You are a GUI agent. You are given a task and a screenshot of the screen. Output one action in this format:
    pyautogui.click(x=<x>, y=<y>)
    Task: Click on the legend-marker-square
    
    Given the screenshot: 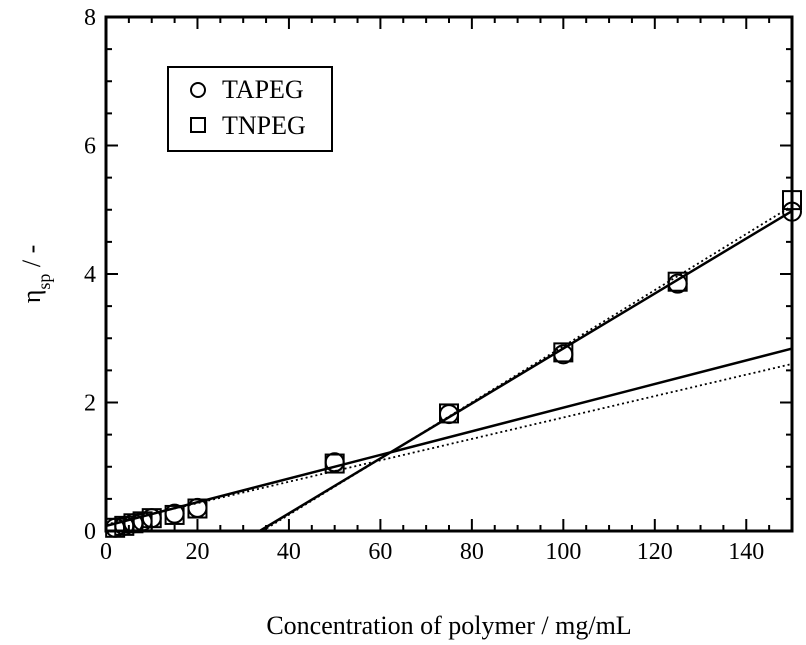 What is the action you would take?
    pyautogui.click(x=198, y=125)
    